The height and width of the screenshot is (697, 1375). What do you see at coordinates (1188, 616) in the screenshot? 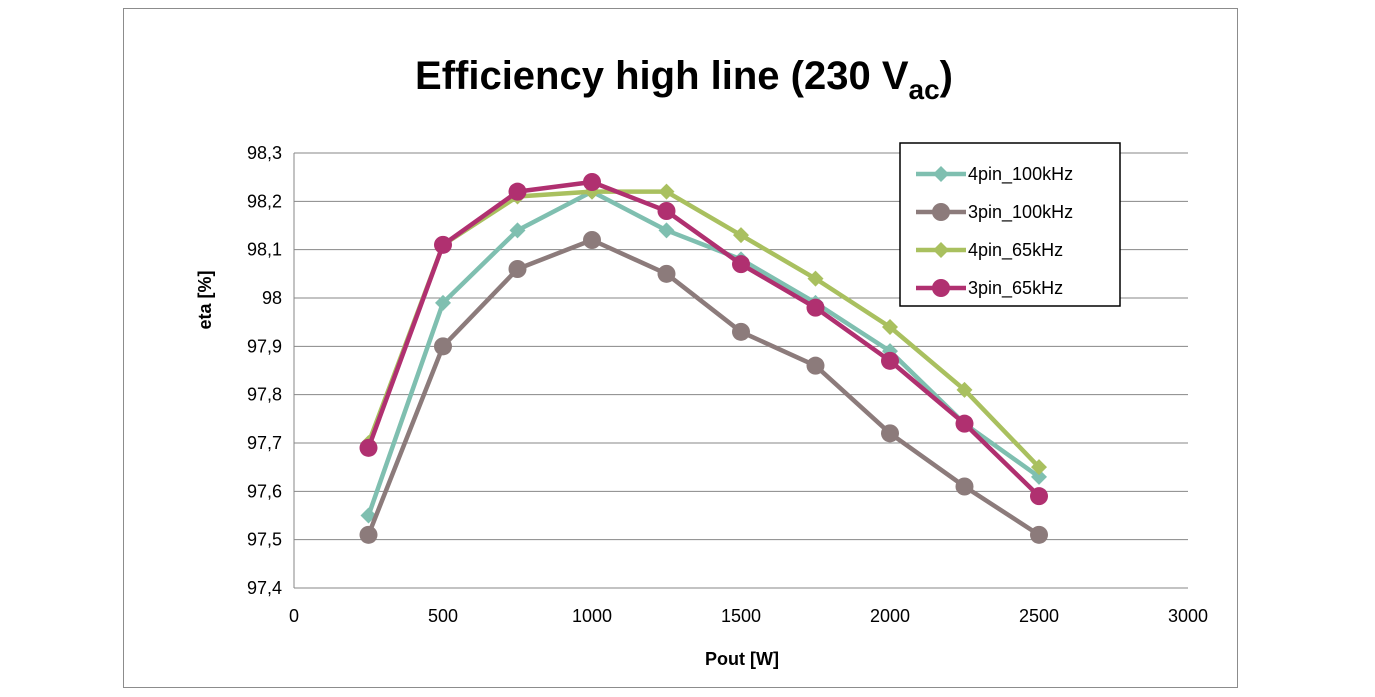
I see `x-tick-label: 3000` at bounding box center [1188, 616].